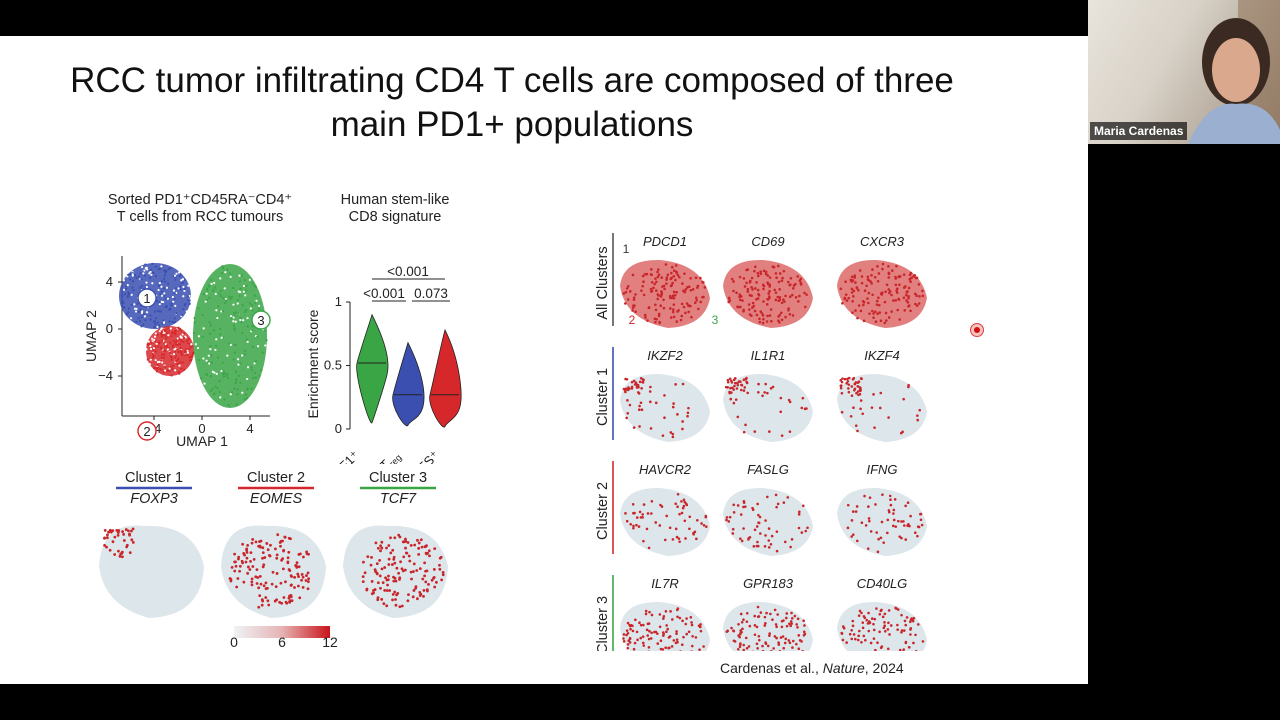 The width and height of the screenshot is (1280, 720). I want to click on pvalue-right: 0.073, so click(431, 293).